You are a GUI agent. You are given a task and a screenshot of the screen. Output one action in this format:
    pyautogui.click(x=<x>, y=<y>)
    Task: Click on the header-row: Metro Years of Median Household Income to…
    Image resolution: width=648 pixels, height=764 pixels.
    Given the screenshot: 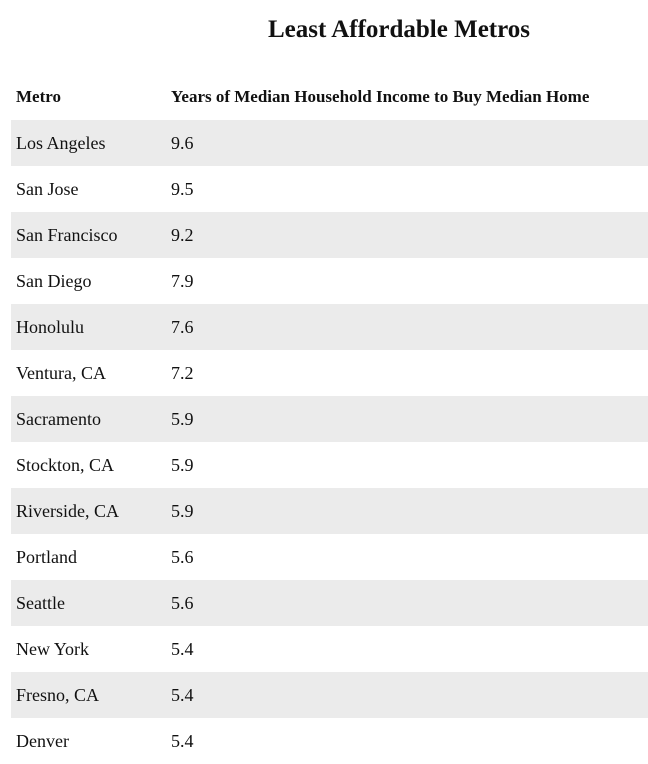 What is the action you would take?
    pyautogui.click(x=329, y=97)
    